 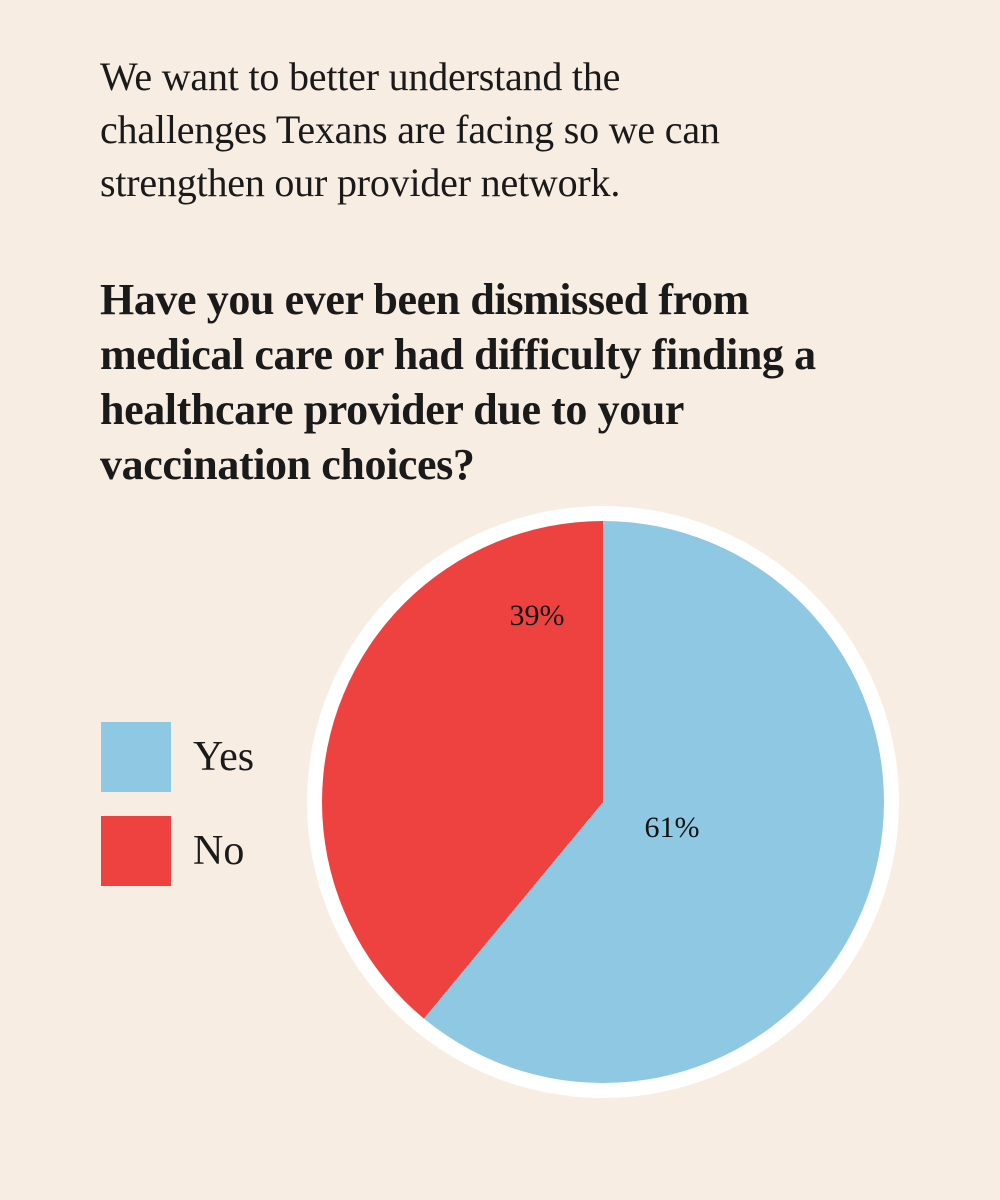 I want to click on legend-swatch-no, so click(x=136, y=851).